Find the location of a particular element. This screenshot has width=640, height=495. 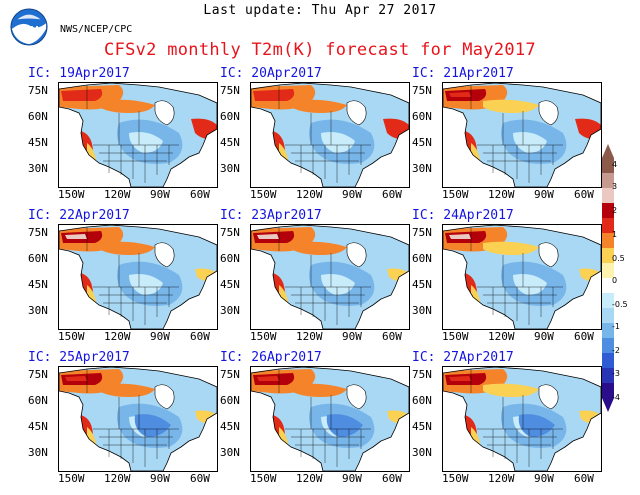

colorbar-tick-label: -2 is located at coordinates (616, 350).